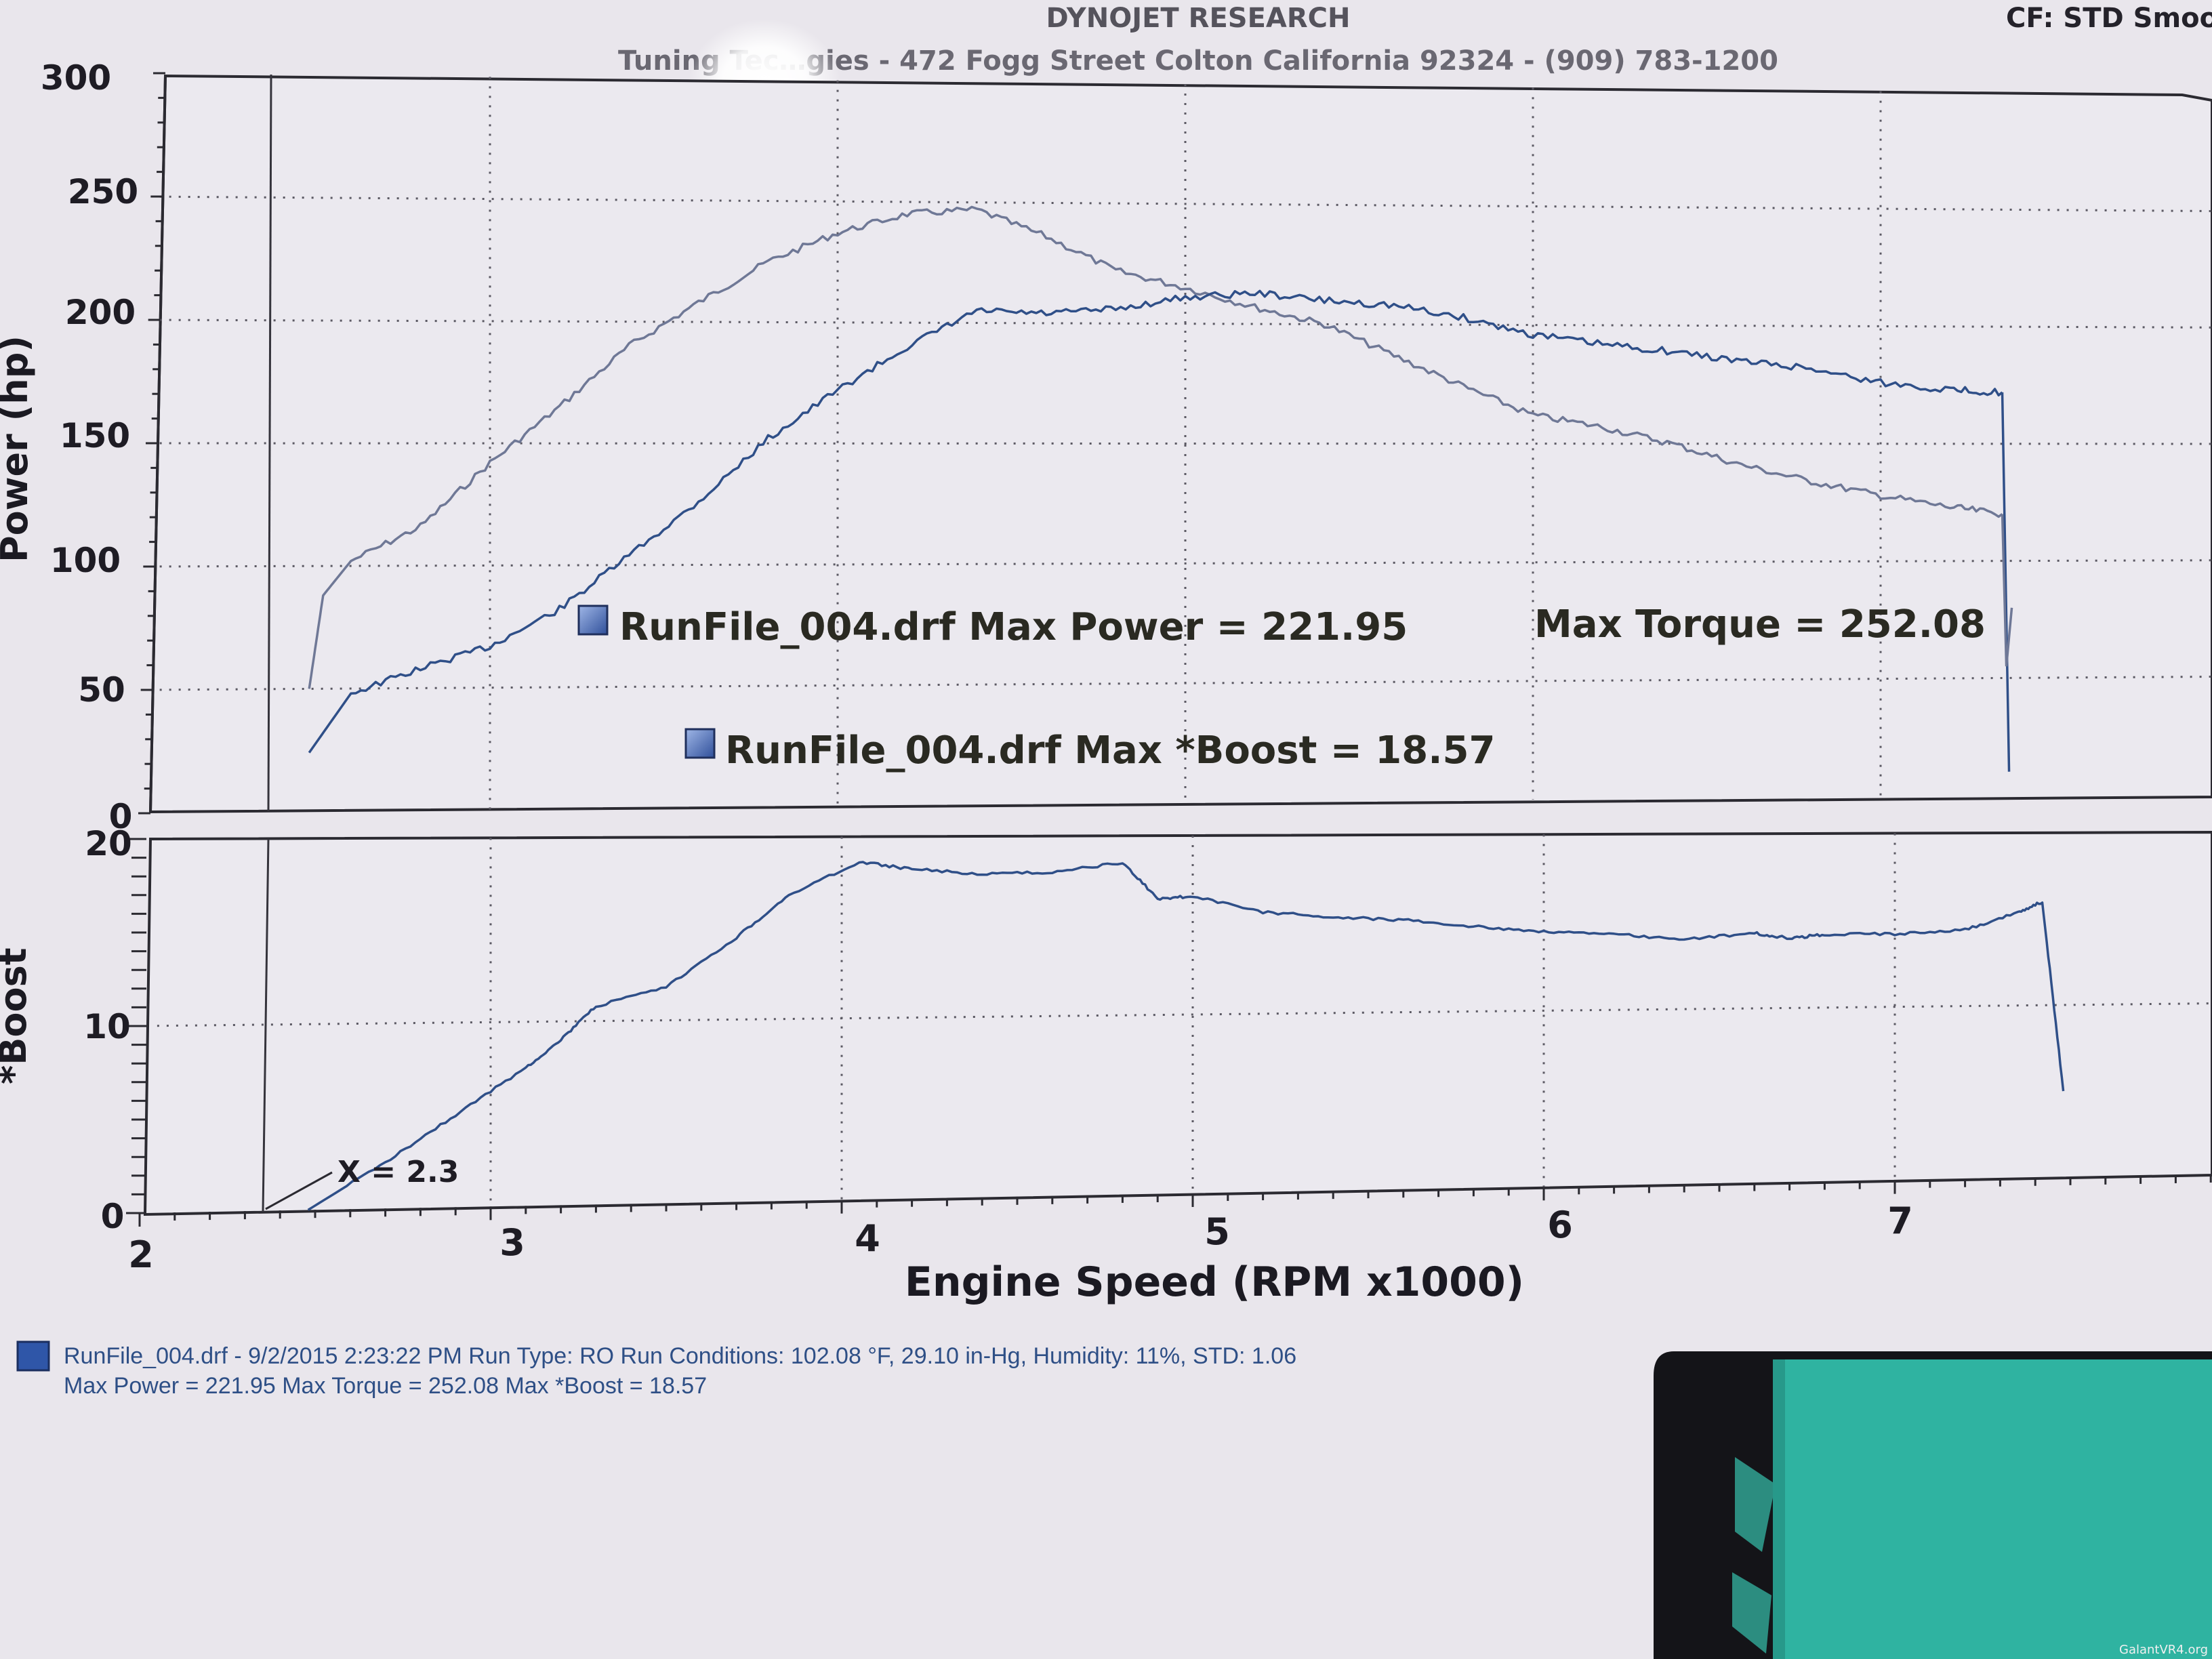 This screenshot has width=2212, height=1659. What do you see at coordinates (2163, 1650) in the screenshot?
I see `watermark: GalantVR4.org` at bounding box center [2163, 1650].